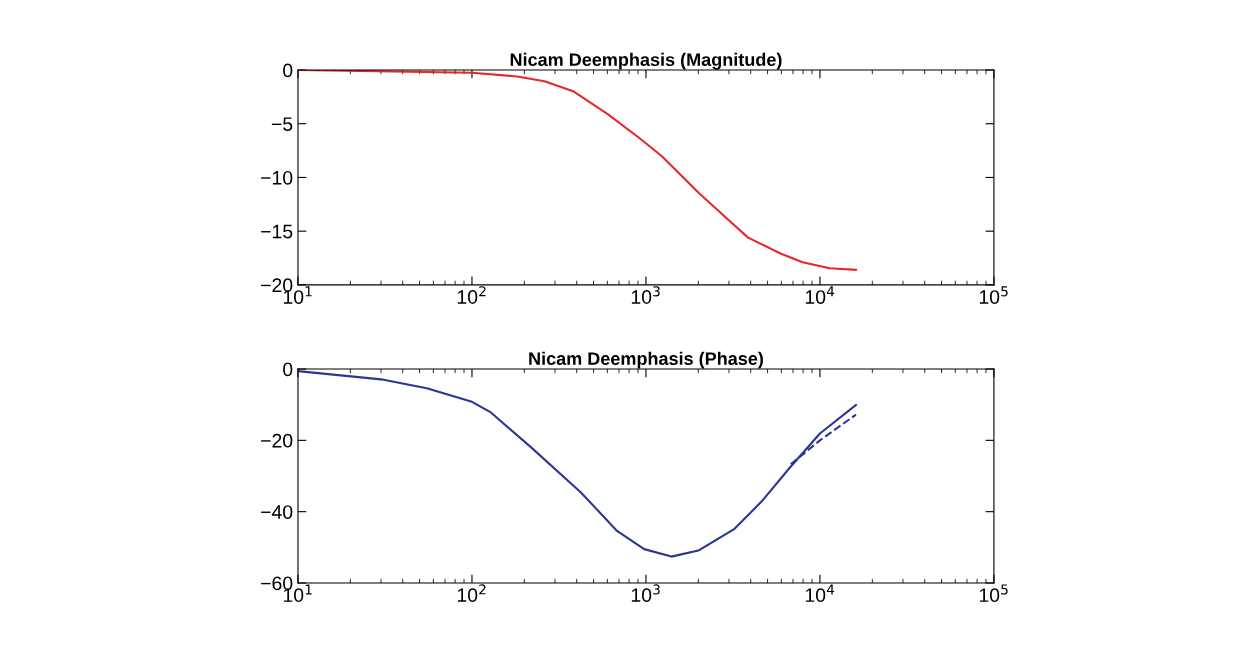 The width and height of the screenshot is (1239, 646). Describe the element at coordinates (646, 360) in the screenshot. I see `chart-title: Nicam Deemphasis (Phase)` at that location.